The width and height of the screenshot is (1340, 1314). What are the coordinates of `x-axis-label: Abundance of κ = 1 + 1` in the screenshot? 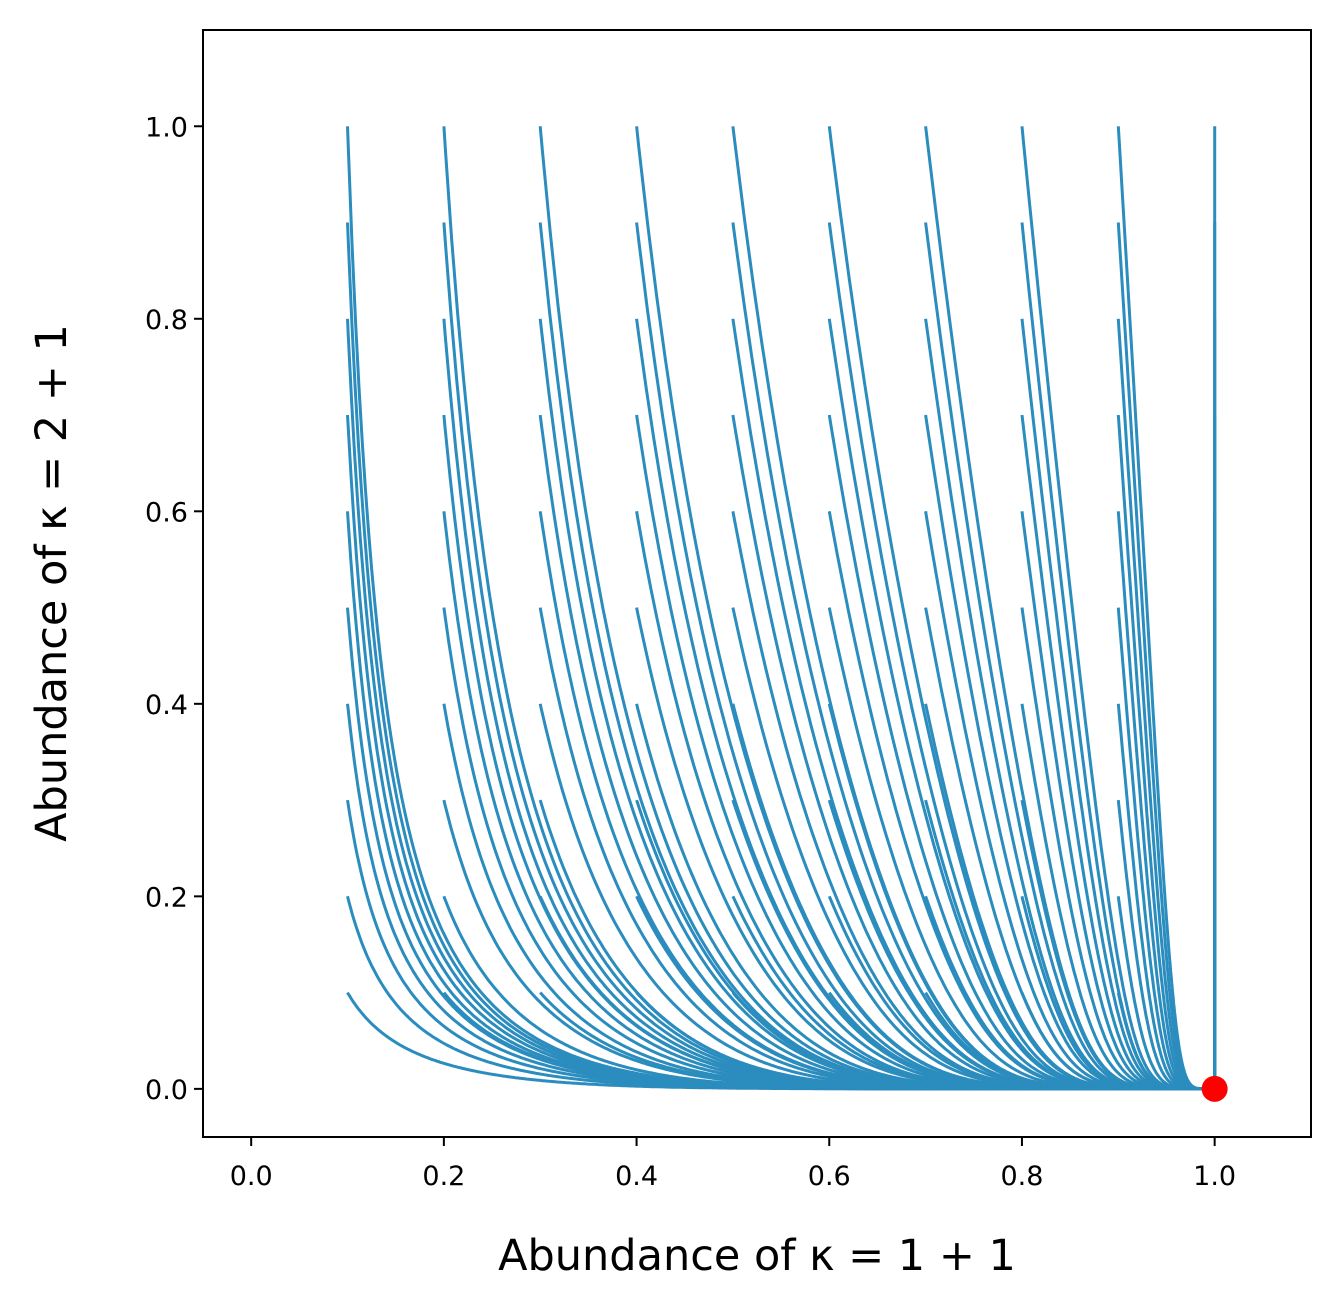 It's located at (757, 1256).